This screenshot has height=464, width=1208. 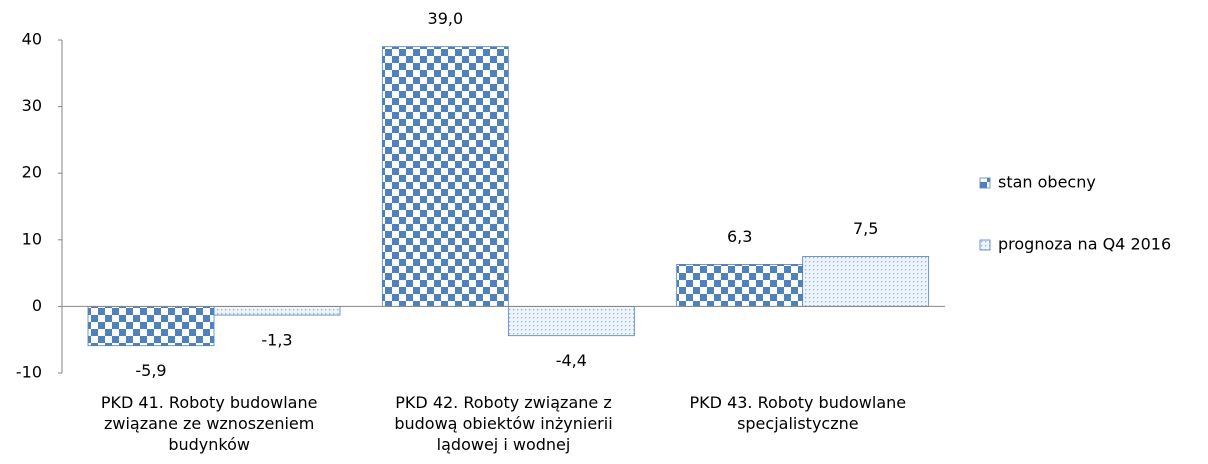 What do you see at coordinates (865, 228) in the screenshot?
I see `value-label: 7,5` at bounding box center [865, 228].